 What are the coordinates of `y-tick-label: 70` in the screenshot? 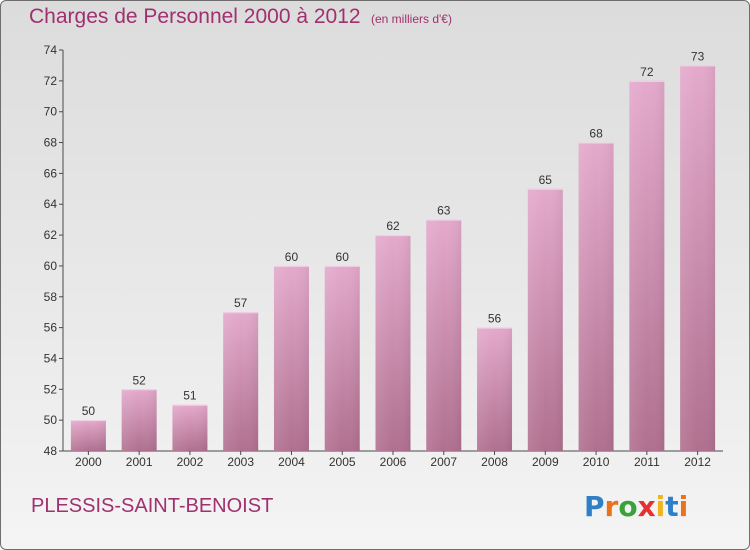 It's located at (51, 112).